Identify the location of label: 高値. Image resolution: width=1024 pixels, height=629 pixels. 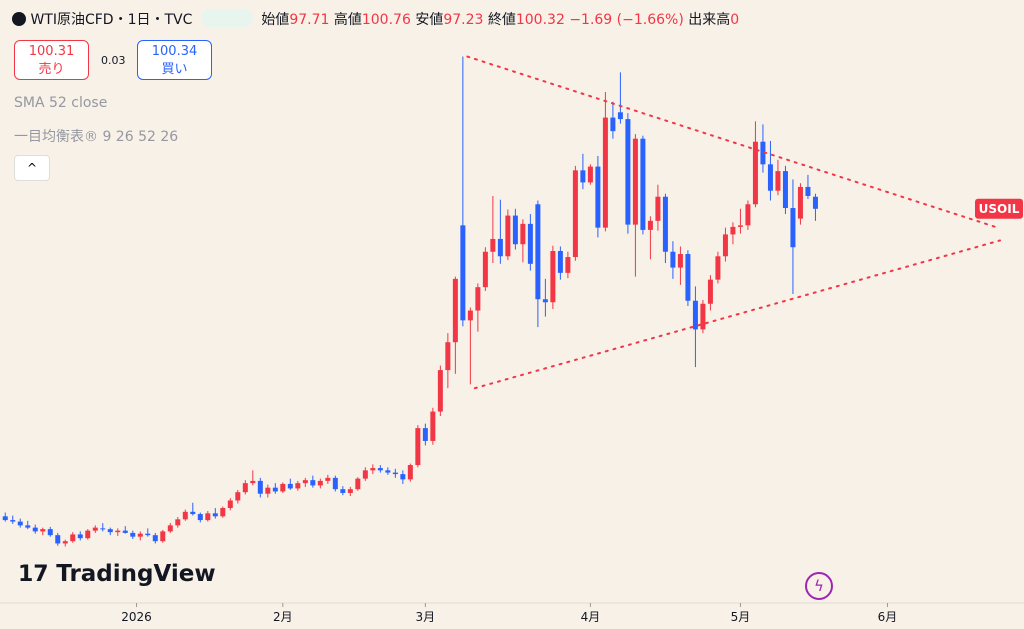
(347, 20).